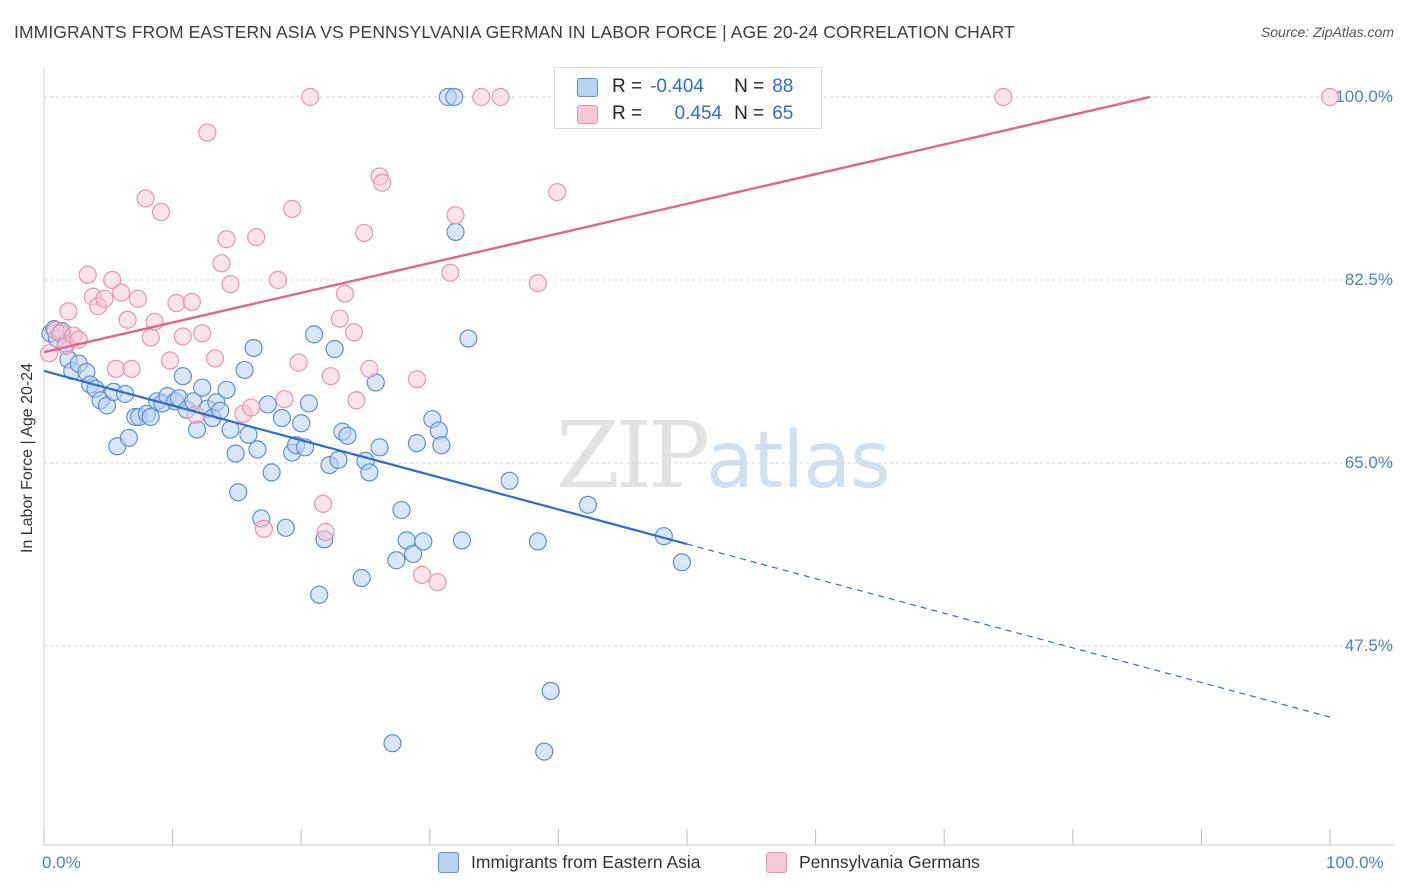 The width and height of the screenshot is (1406, 892). Describe the element at coordinates (698, 113) in the screenshot. I see `legend-r-value: 0.454` at that location.